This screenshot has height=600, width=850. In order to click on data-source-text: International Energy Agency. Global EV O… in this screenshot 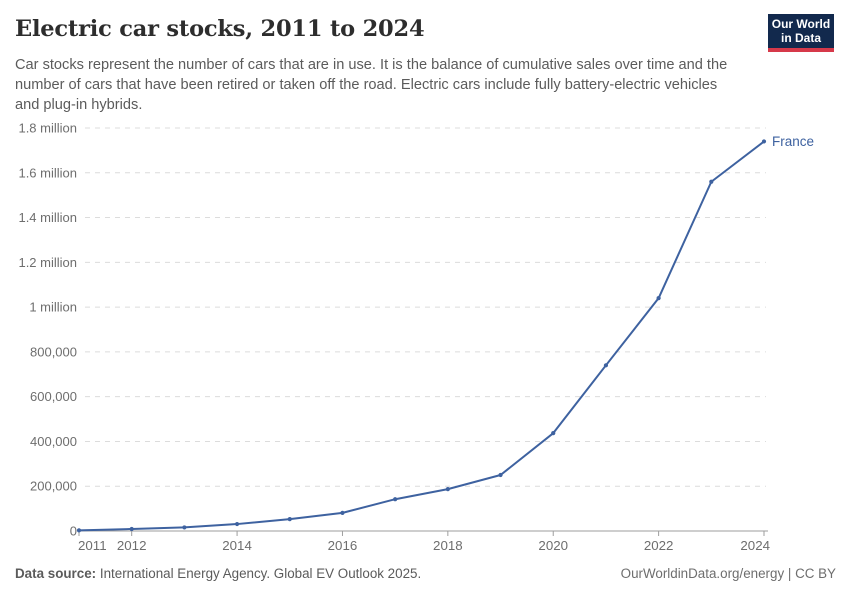, I will do `click(260, 573)`.